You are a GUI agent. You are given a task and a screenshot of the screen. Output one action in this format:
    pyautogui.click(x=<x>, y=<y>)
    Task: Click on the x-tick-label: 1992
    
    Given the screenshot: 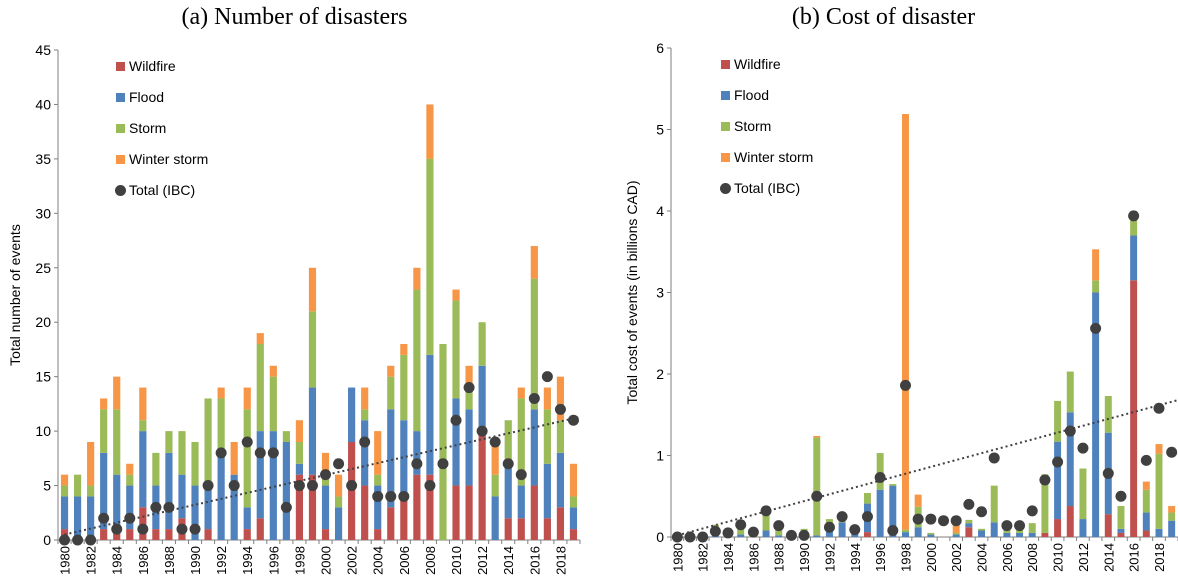 What is the action you would take?
    pyautogui.click(x=829, y=557)
    